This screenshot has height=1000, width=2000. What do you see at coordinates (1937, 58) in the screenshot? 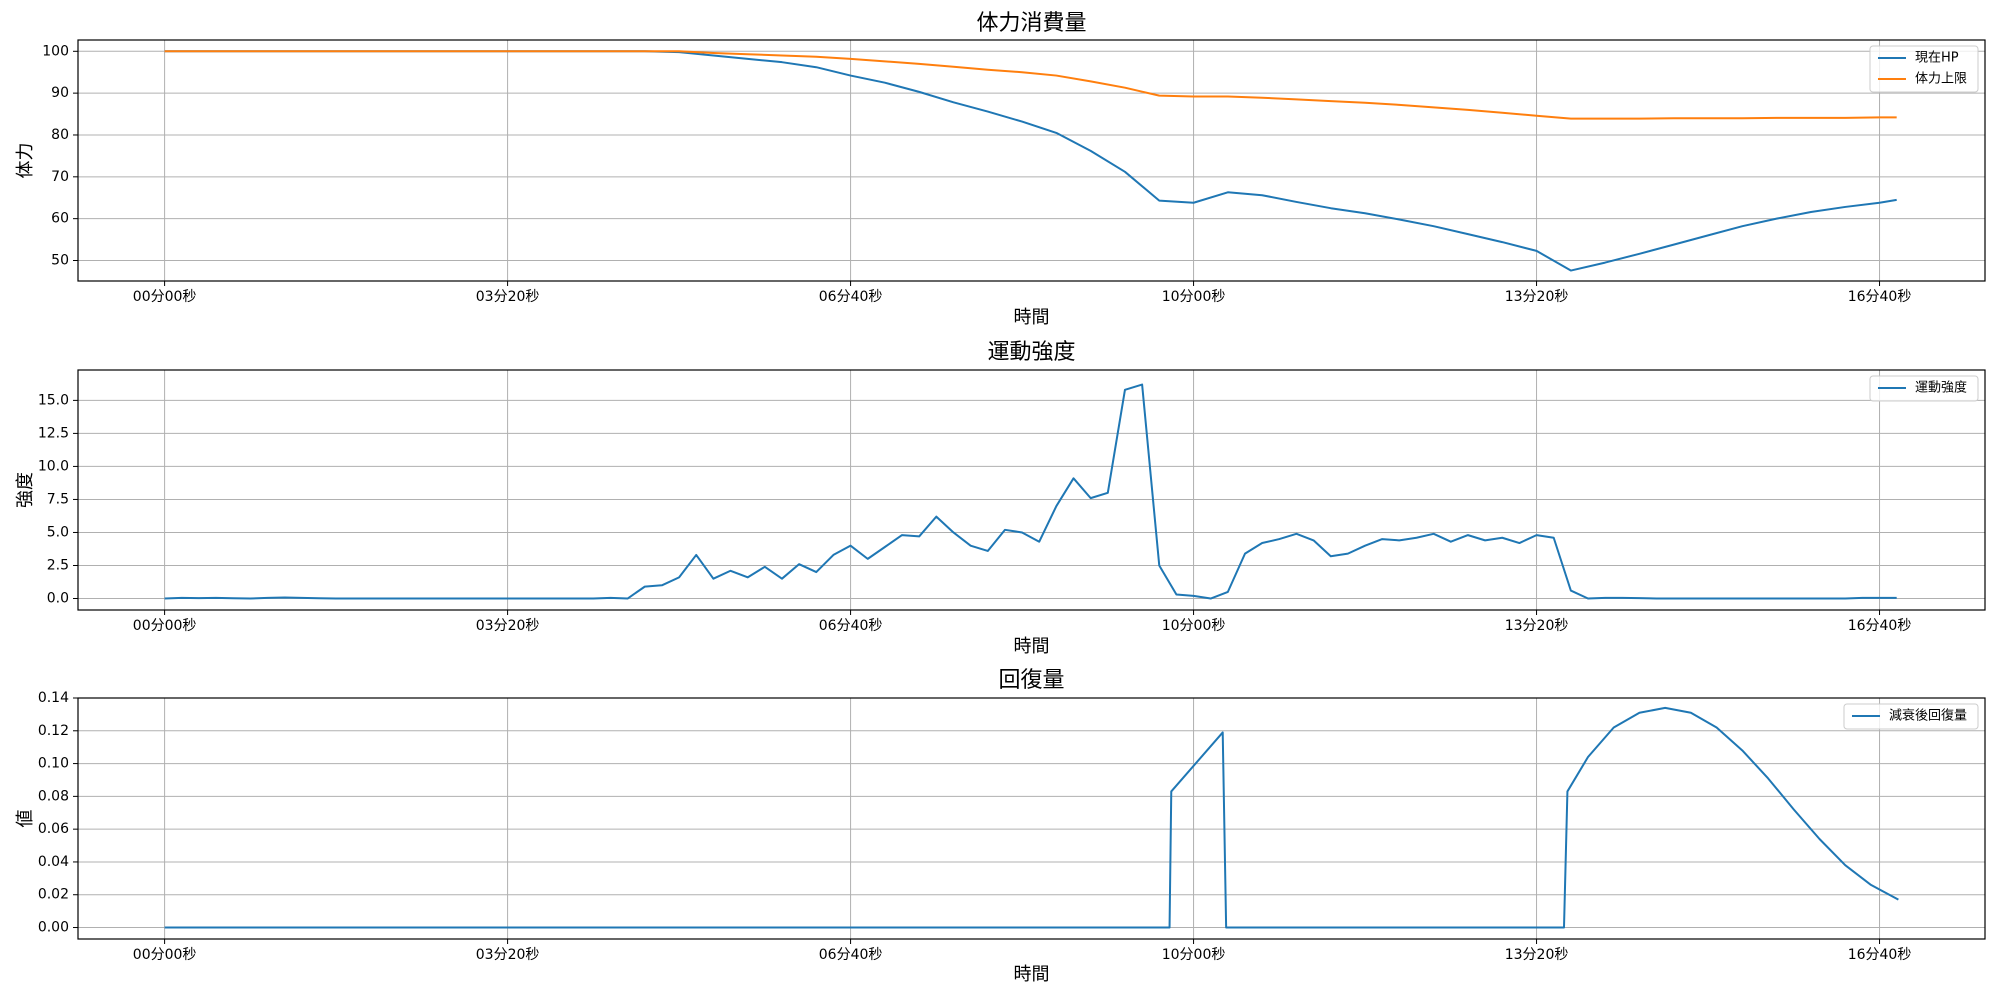
I see `legend-label: 現在HP` at bounding box center [1937, 58].